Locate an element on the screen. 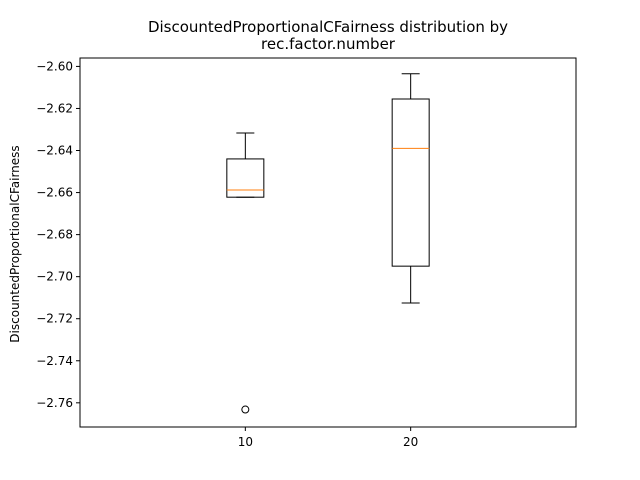 This screenshot has width=640, height=480. y-tick-label: −2.72 is located at coordinates (54, 319).